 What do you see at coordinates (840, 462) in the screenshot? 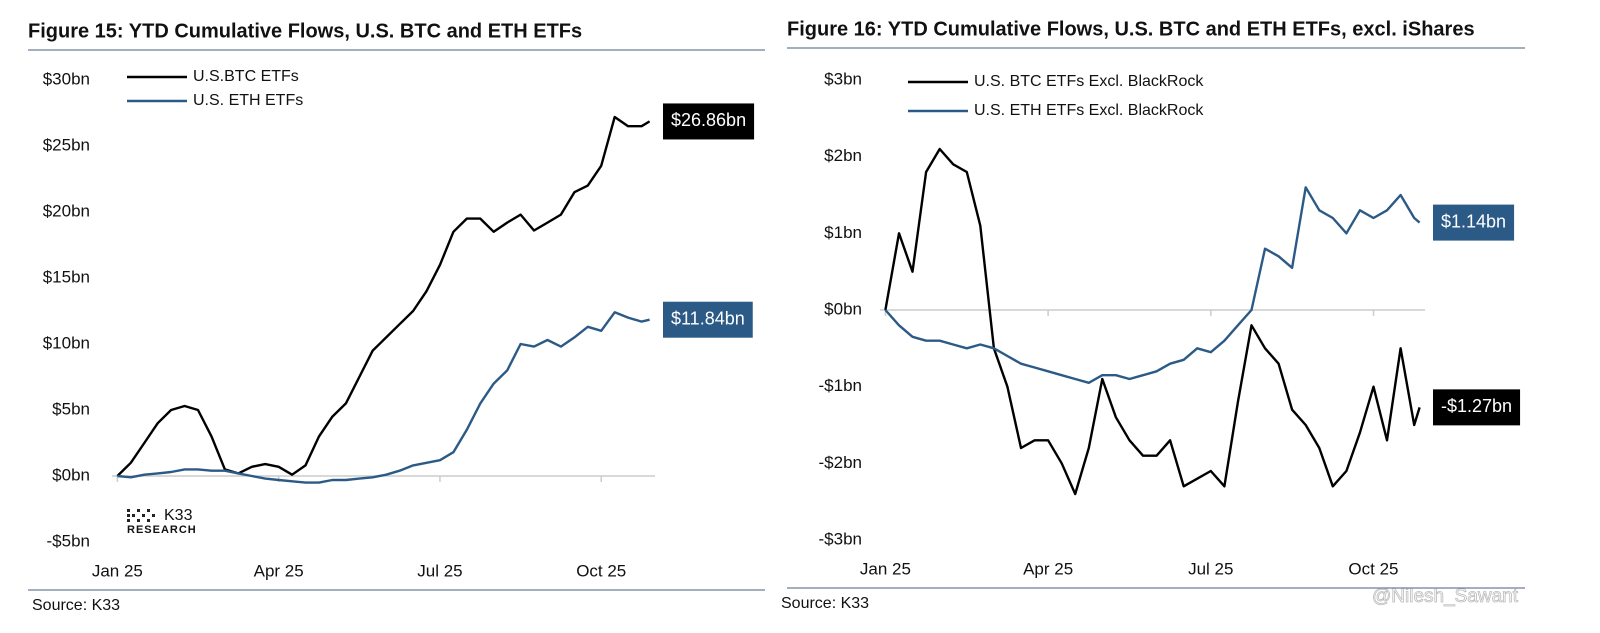
I see `y-tick-label: -$2bn` at bounding box center [840, 462].